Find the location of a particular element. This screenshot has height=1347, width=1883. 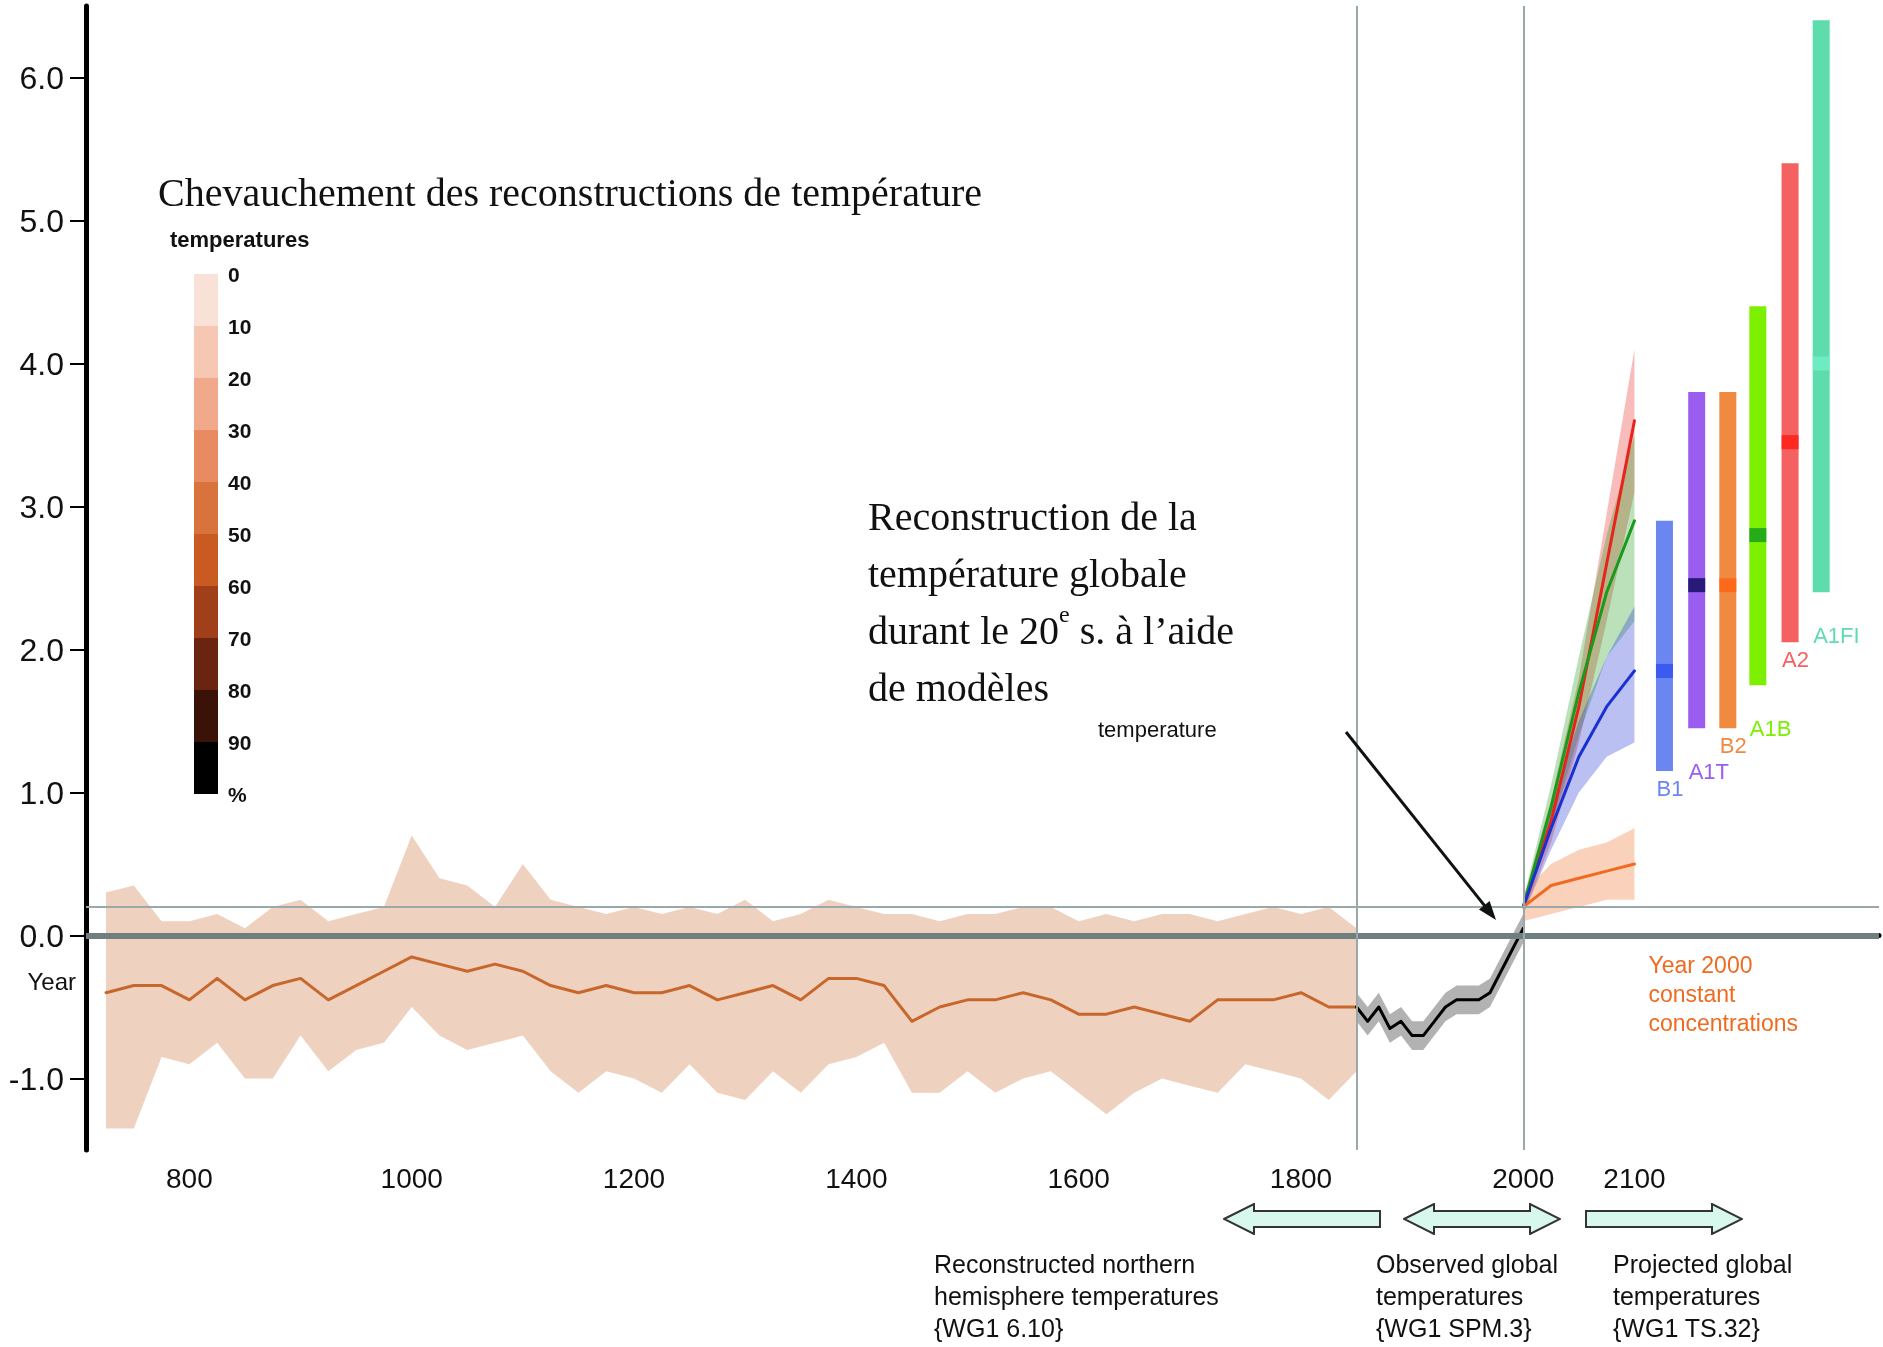

annotation: 50 is located at coordinates (240, 534).